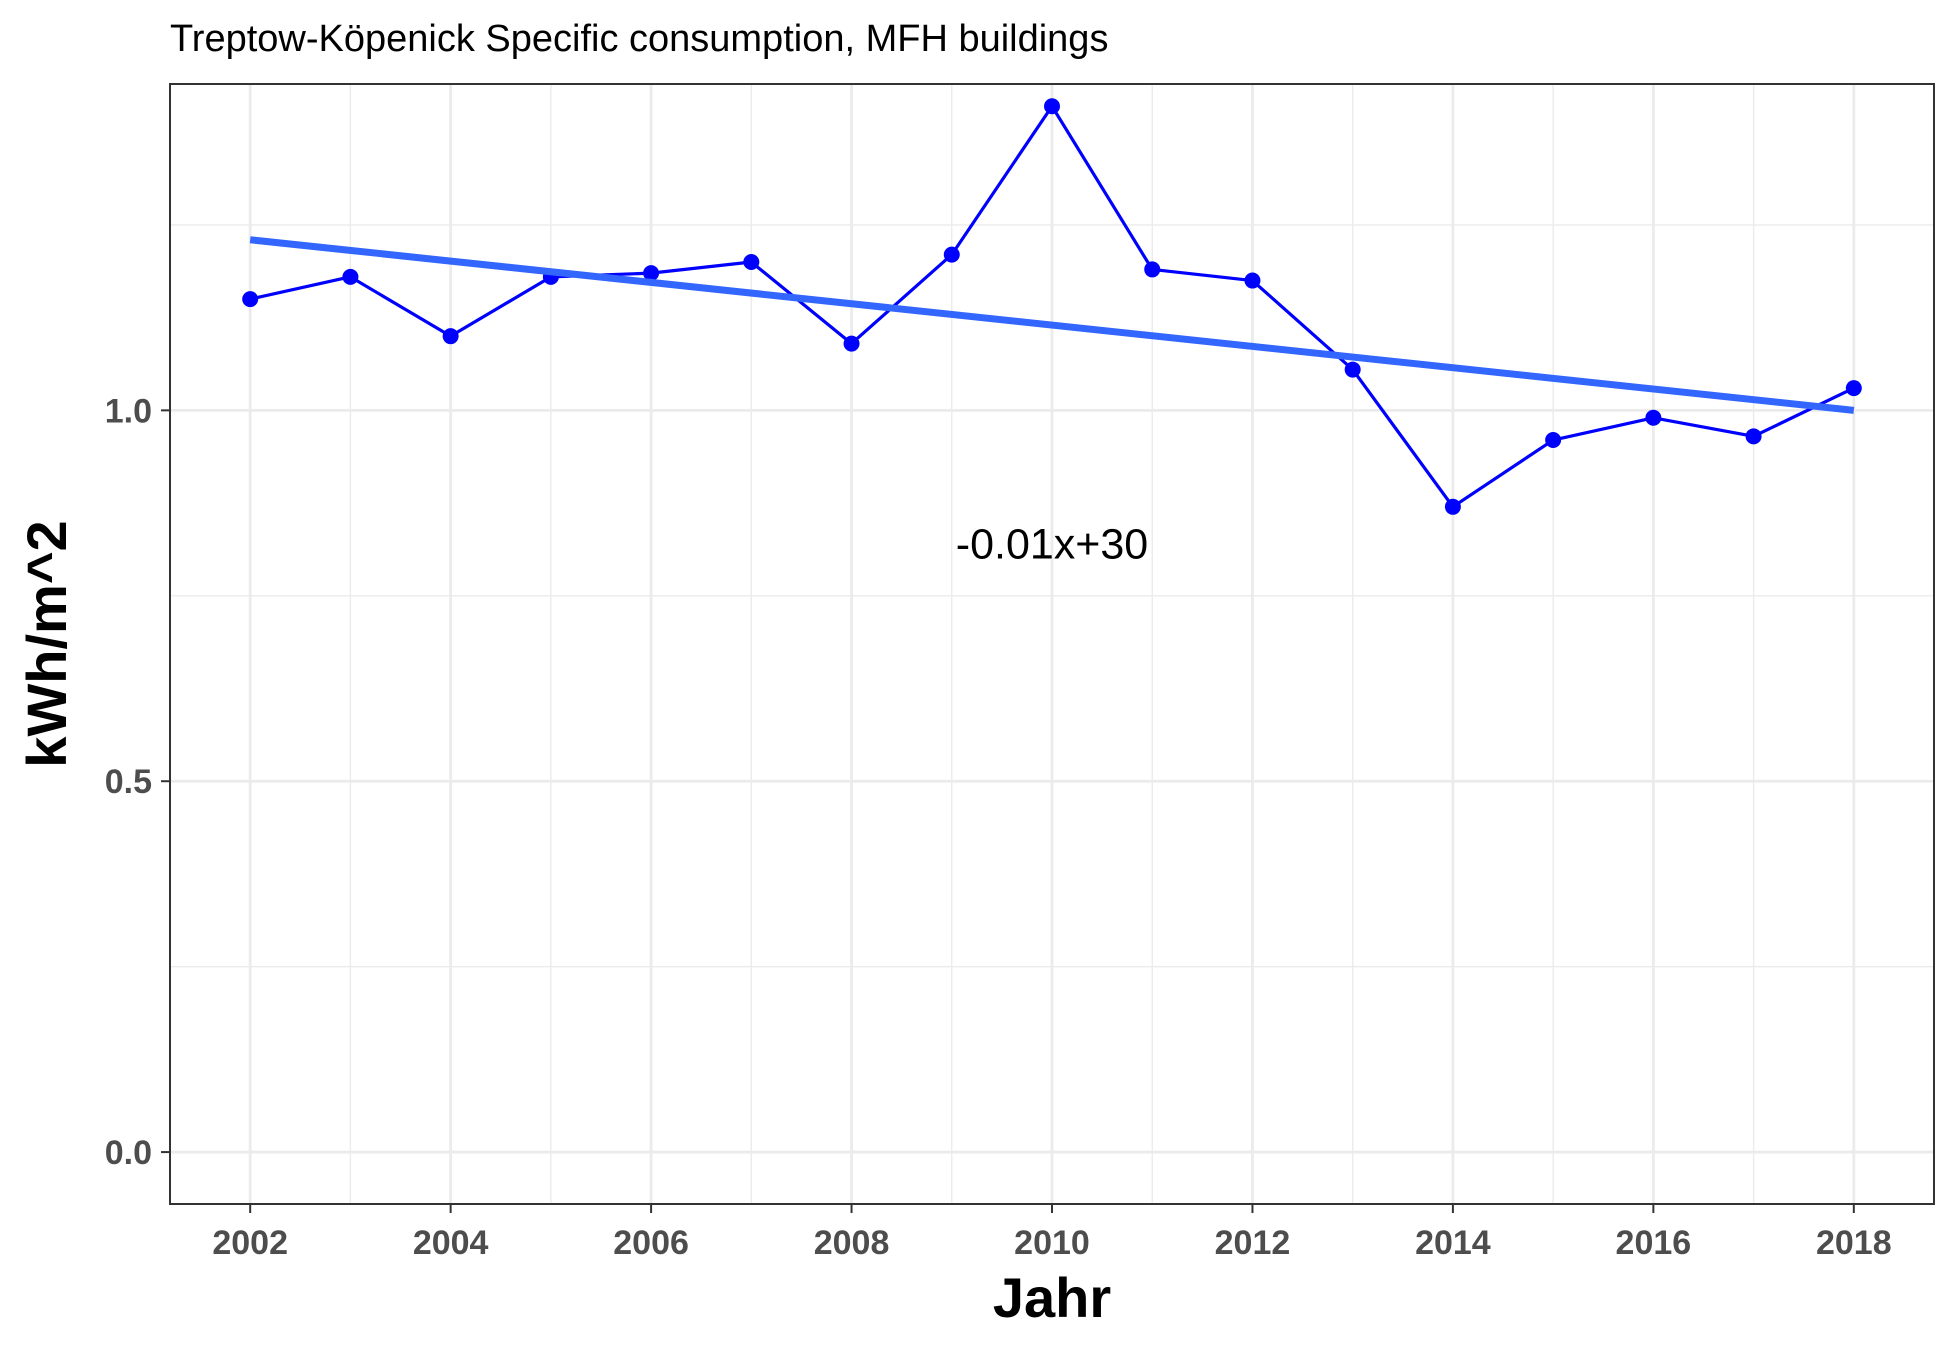 The image size is (1950, 1349). Describe the element at coordinates (1854, 1243) in the screenshot. I see `x-tick-label: 2018` at that location.